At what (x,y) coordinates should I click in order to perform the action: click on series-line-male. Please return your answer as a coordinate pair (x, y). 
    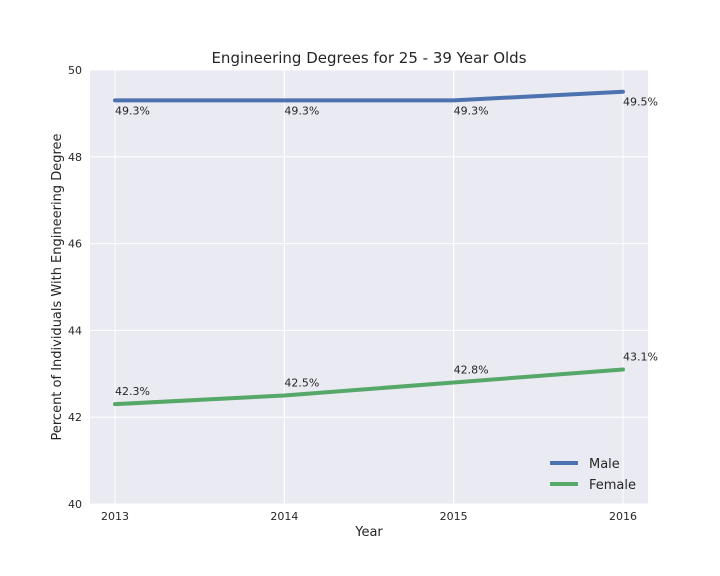
    Looking at the image, I should click on (369, 96).